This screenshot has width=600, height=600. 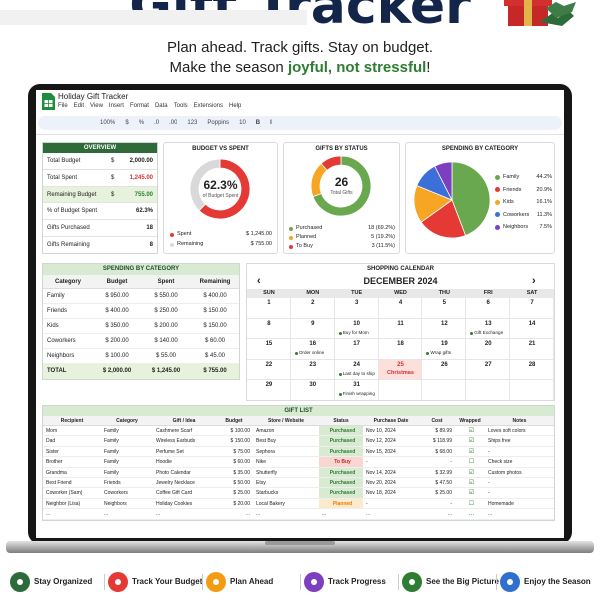 What do you see at coordinates (96, 106) in the screenshot?
I see `menu-item: View` at bounding box center [96, 106].